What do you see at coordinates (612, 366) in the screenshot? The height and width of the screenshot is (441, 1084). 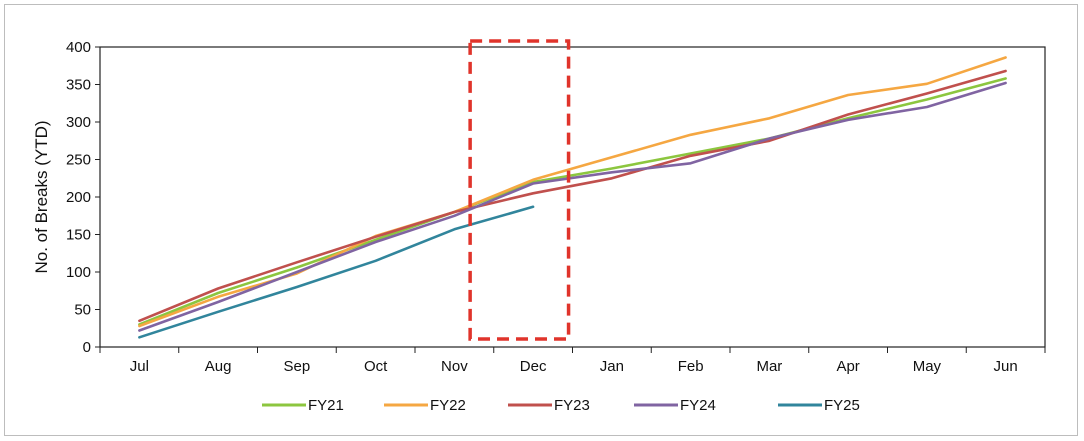 I see `x-tick-label: Jan` at bounding box center [612, 366].